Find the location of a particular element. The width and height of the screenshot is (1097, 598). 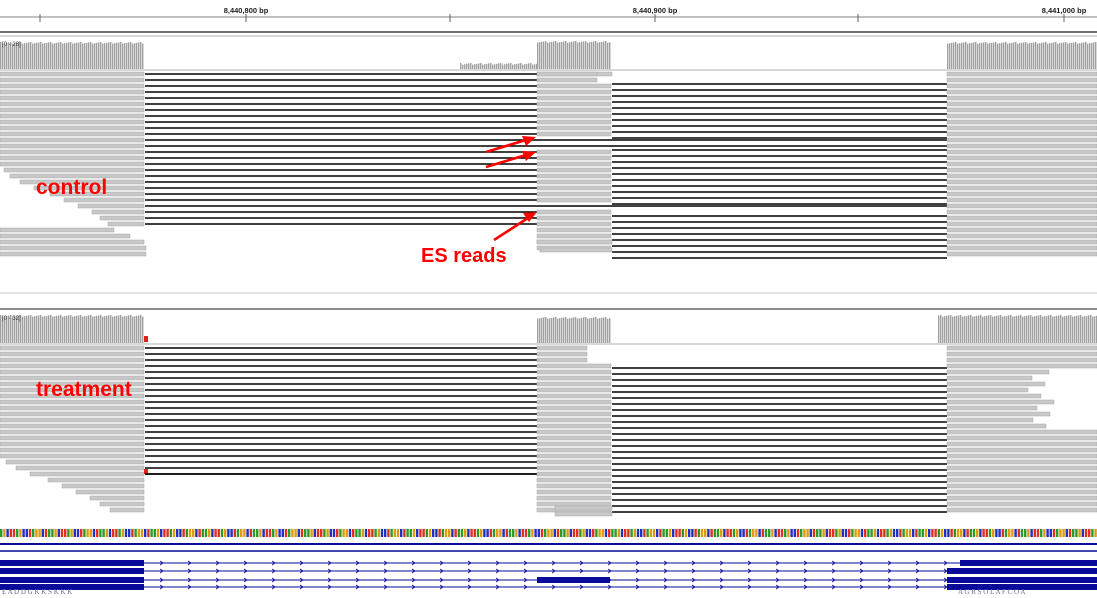

gene-annotation-track is located at coordinates (548, 566).